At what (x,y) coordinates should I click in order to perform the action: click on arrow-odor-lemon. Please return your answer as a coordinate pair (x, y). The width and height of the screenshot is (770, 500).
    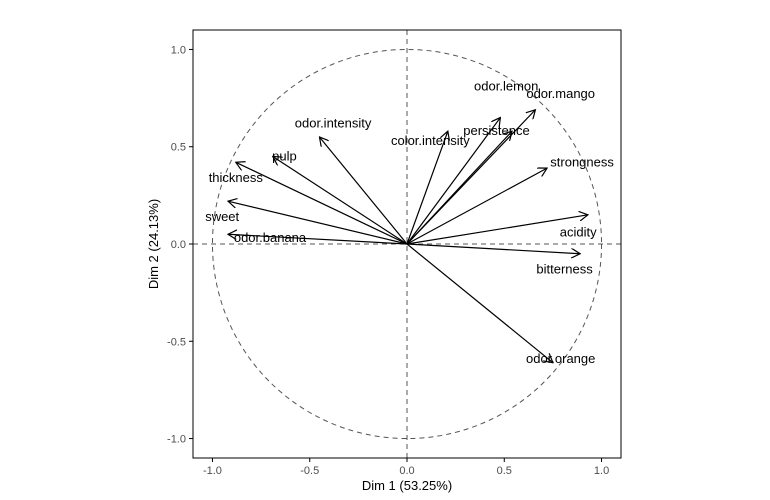
    Looking at the image, I should click on (453, 181).